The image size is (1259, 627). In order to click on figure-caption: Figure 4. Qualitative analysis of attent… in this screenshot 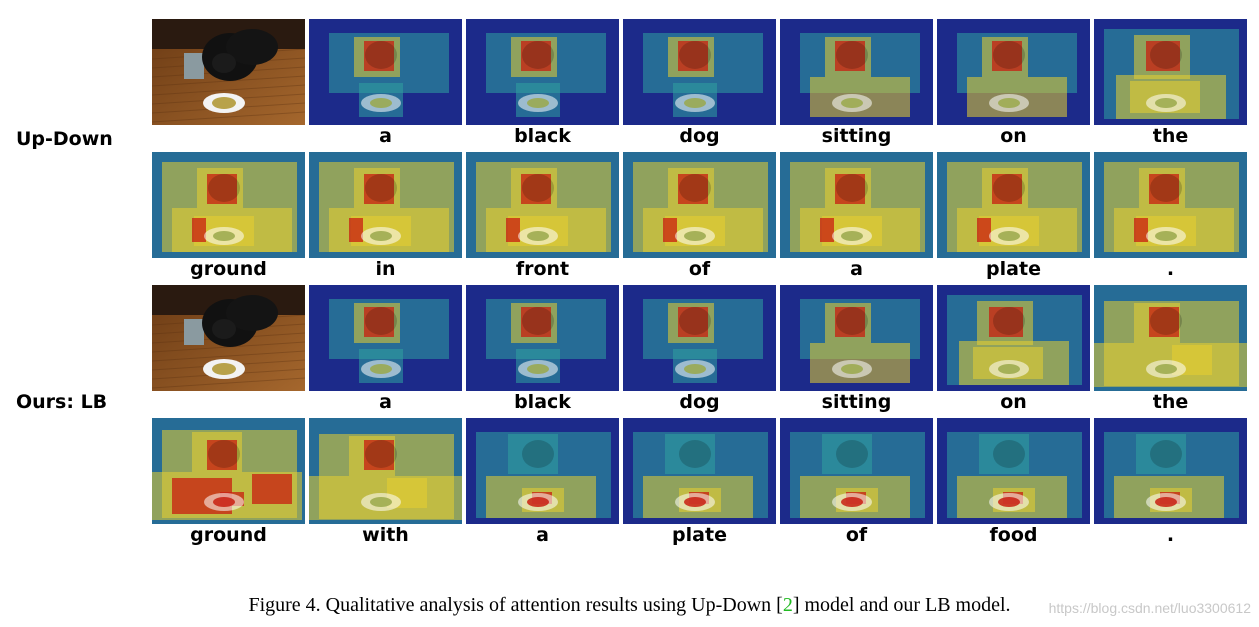, I will do `click(629, 605)`.